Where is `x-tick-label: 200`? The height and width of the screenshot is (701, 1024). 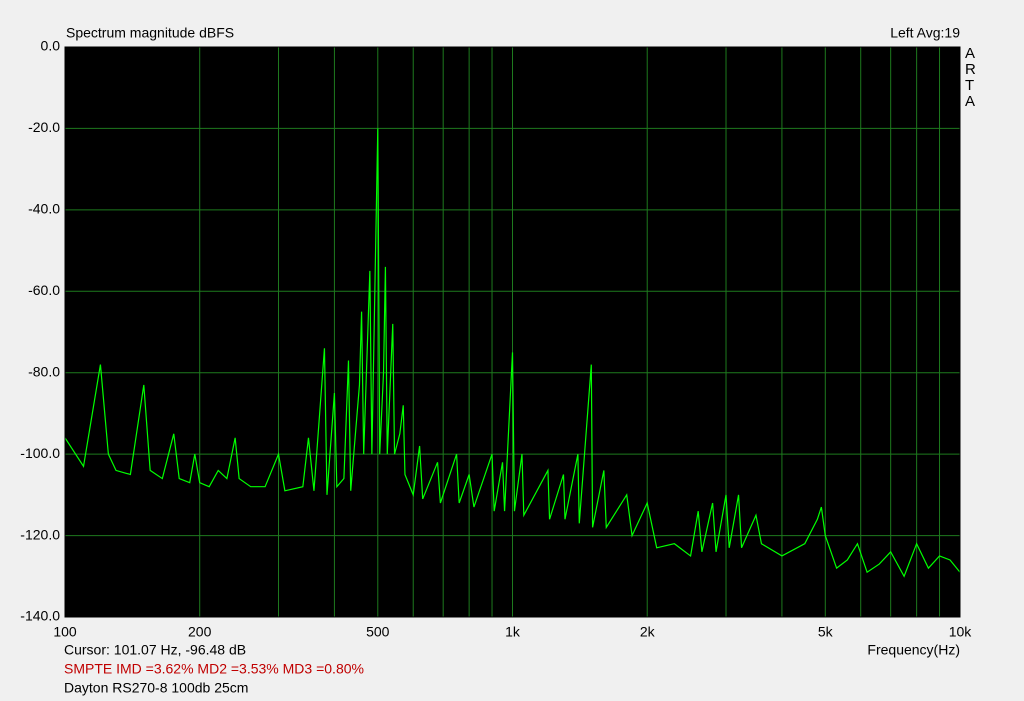
x-tick-label: 200 is located at coordinates (200, 632).